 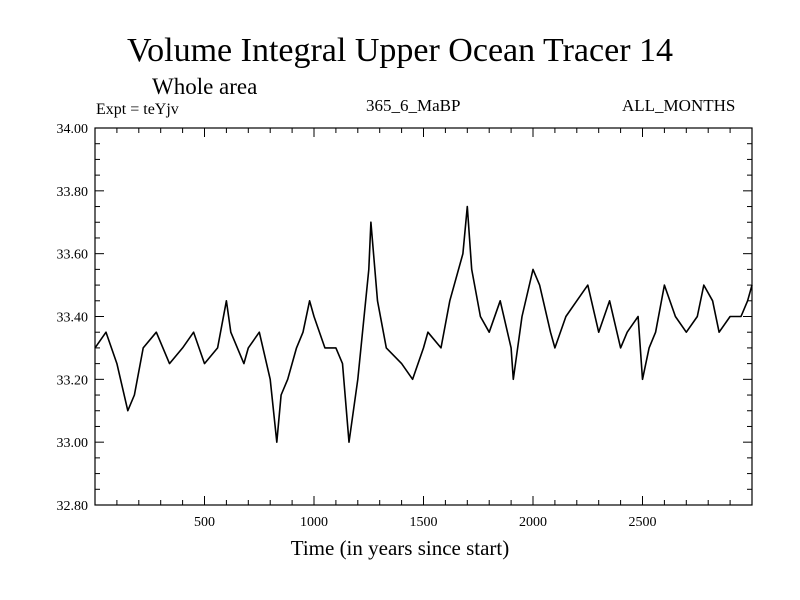 What do you see at coordinates (73, 443) in the screenshot?
I see `y-tick-label: 33.00` at bounding box center [73, 443].